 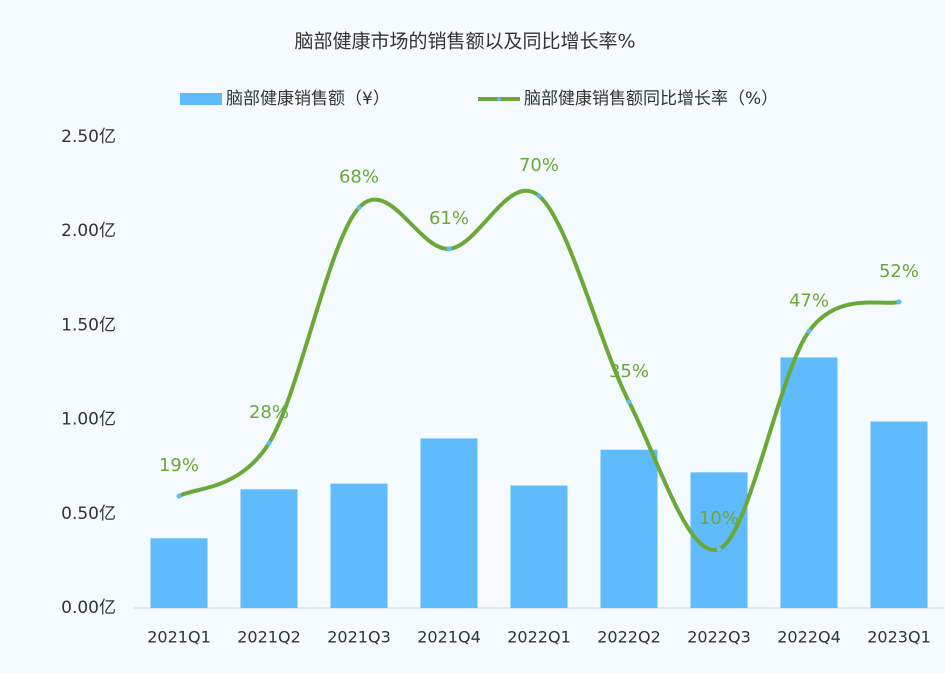 I want to click on legend-label: 脑部健康销售额（¥）, so click(x=308, y=99).